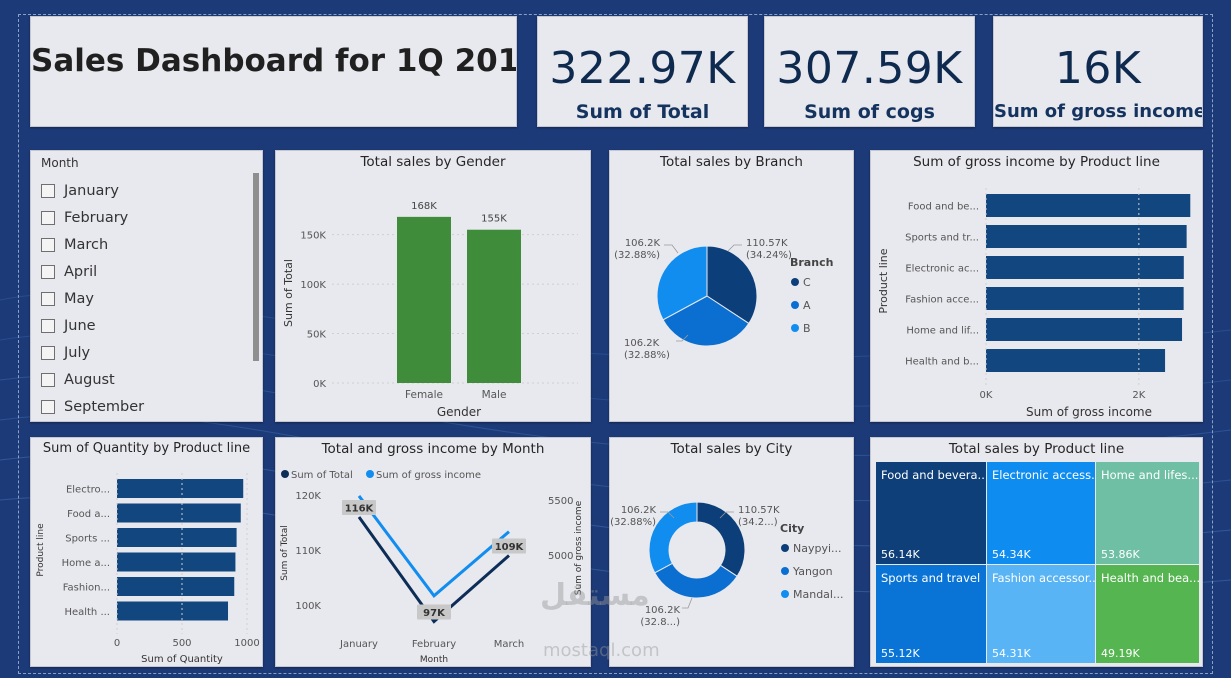  Describe the element at coordinates (256, 267) in the screenshot. I see `slicer-scrollbar` at that location.